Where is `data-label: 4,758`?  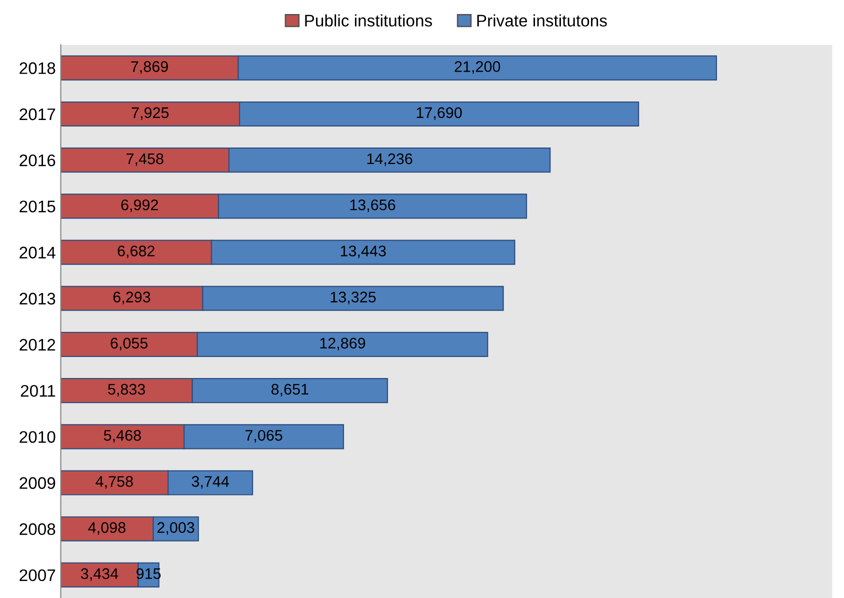
data-label: 4,758 is located at coordinates (114, 482).